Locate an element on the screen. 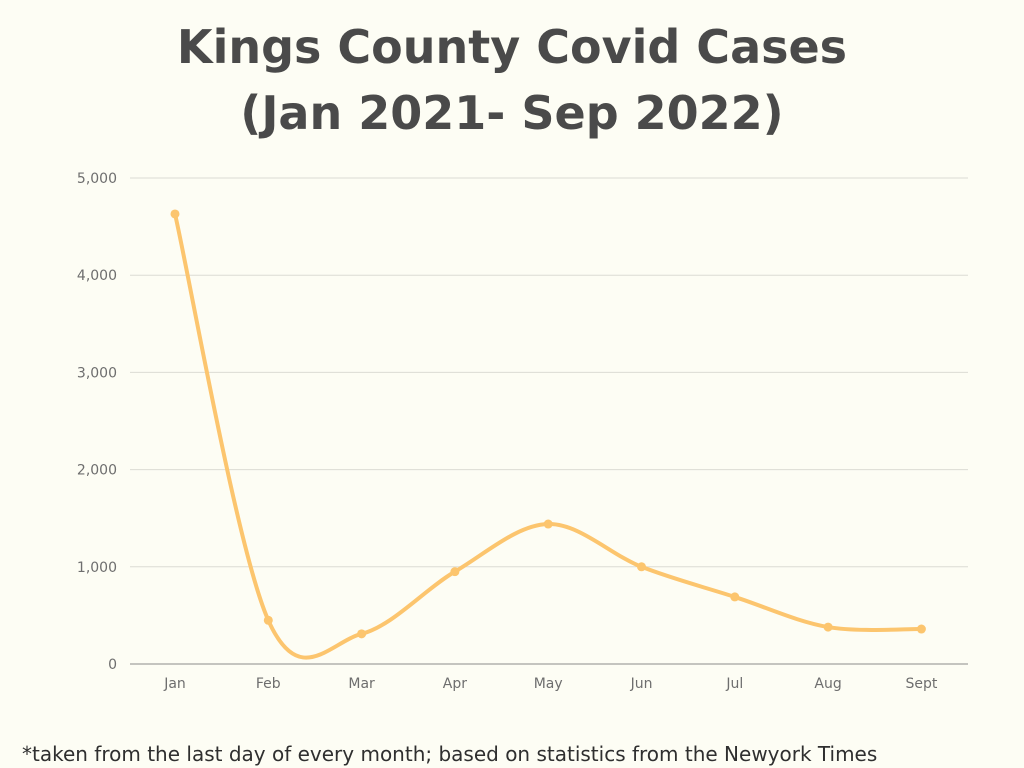 This screenshot has width=1024, height=768. y-tick-label: 4,000 is located at coordinates (97, 276).